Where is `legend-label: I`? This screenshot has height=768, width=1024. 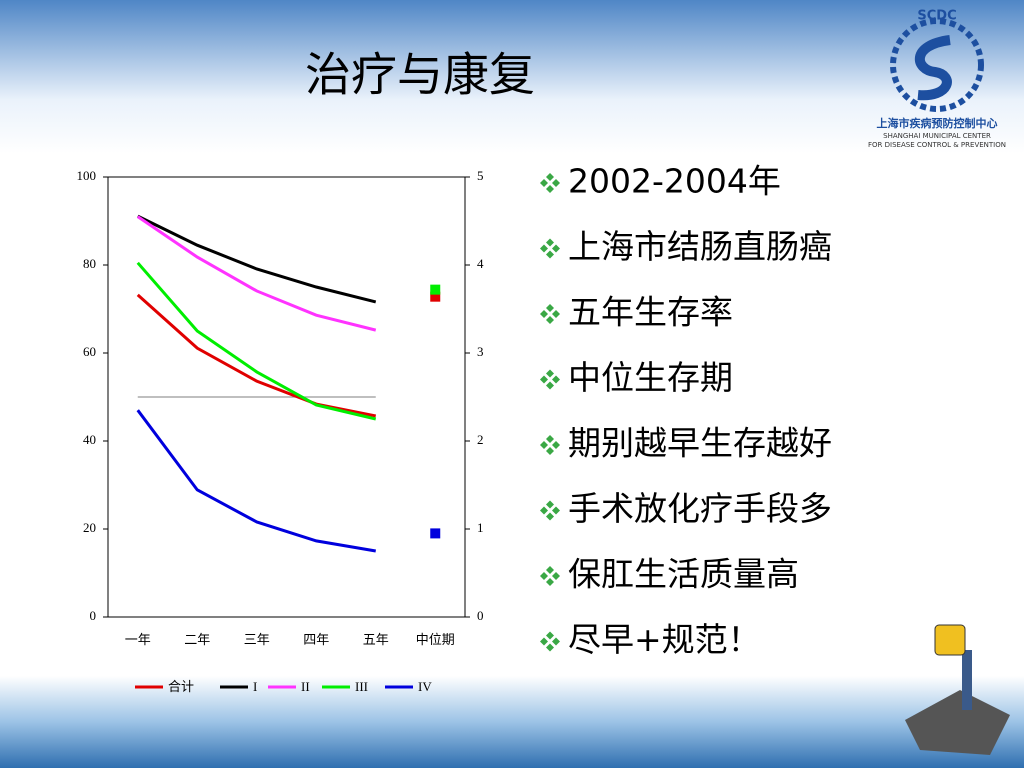
legend-label: I is located at coordinates (255, 686).